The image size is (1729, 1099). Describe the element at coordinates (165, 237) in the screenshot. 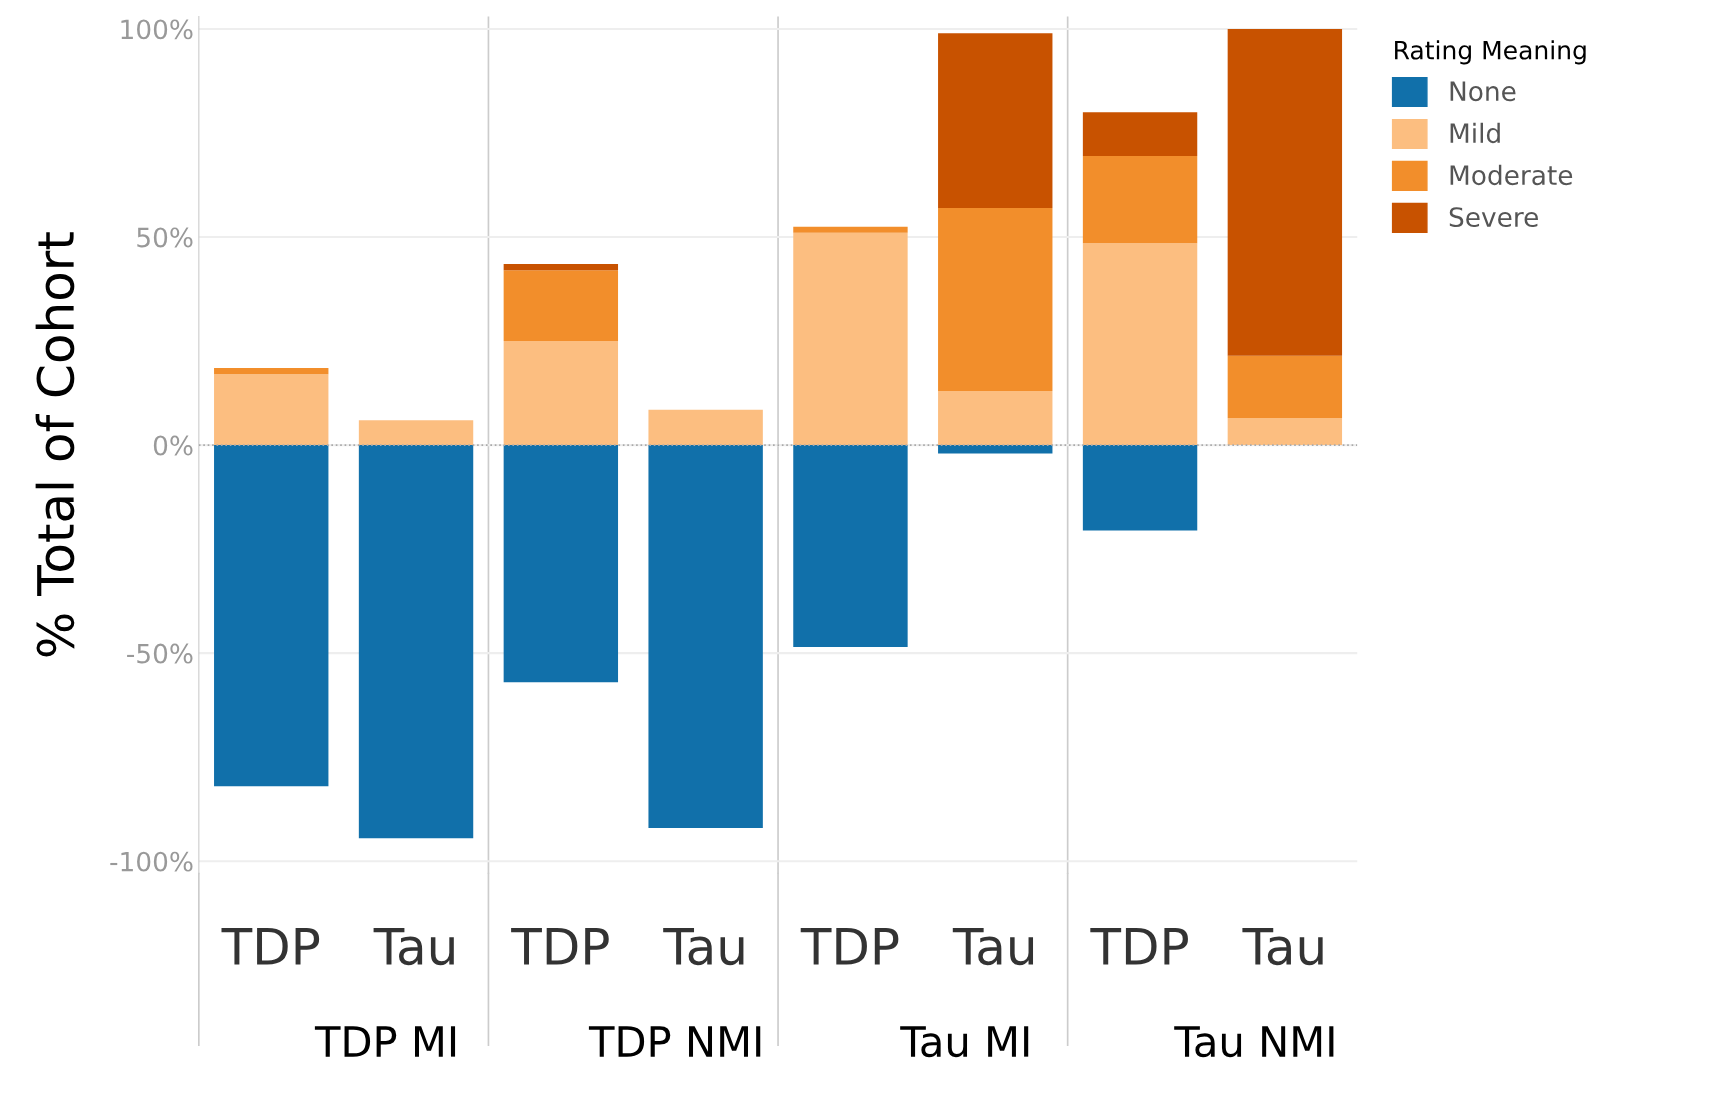

I see `y-tick-label: 50%` at that location.